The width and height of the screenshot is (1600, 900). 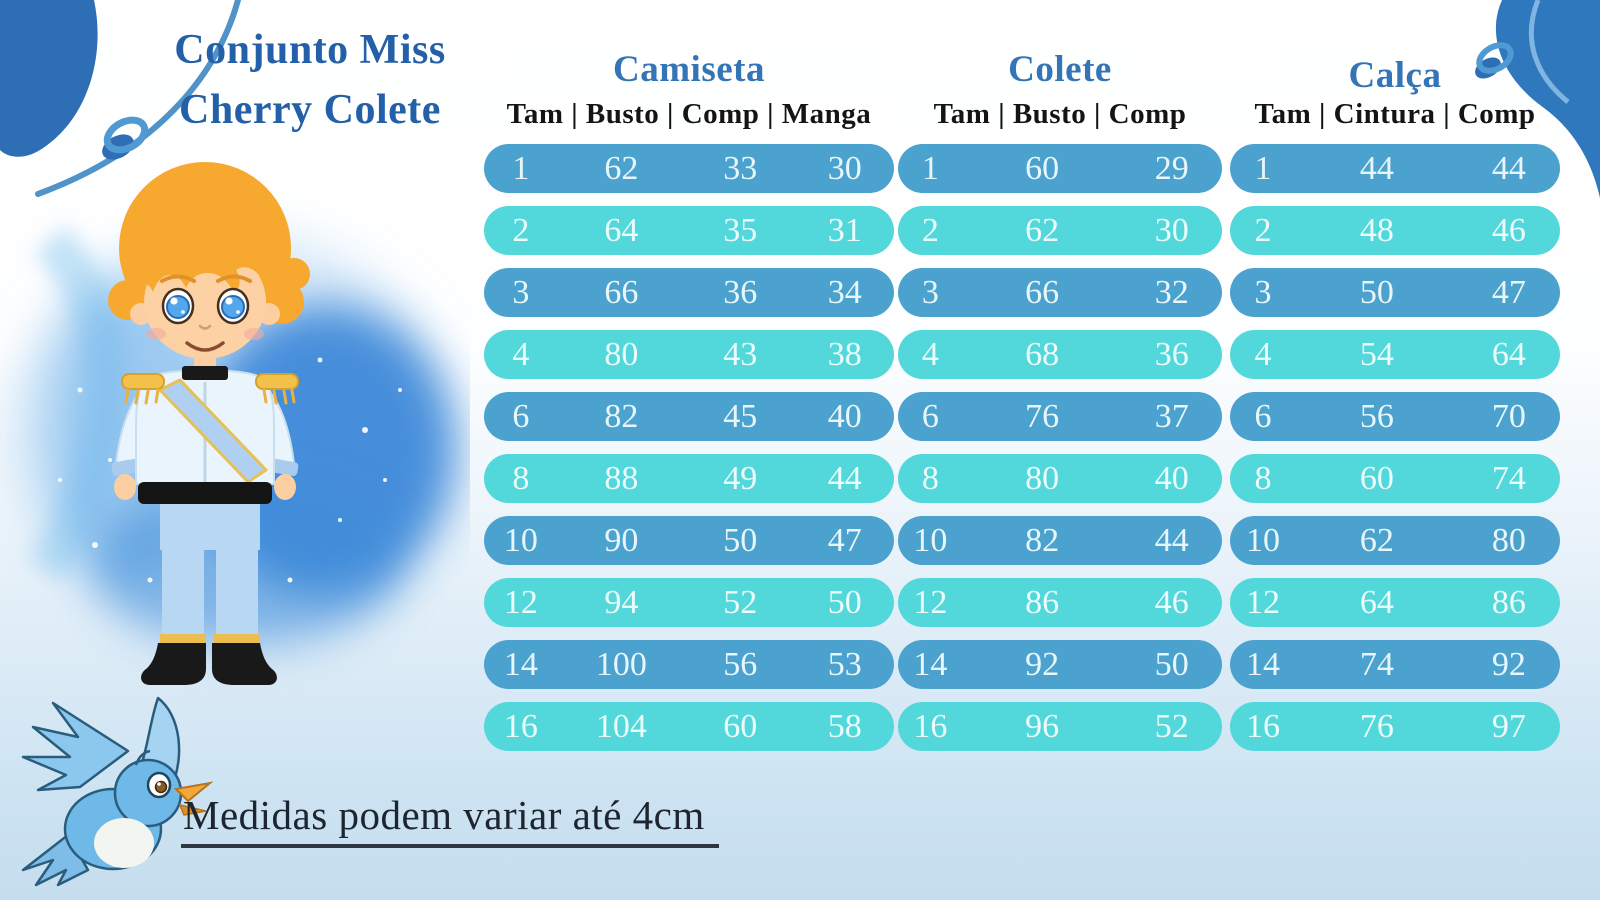 What do you see at coordinates (740, 478) in the screenshot?
I see `table-cell: 49` at bounding box center [740, 478].